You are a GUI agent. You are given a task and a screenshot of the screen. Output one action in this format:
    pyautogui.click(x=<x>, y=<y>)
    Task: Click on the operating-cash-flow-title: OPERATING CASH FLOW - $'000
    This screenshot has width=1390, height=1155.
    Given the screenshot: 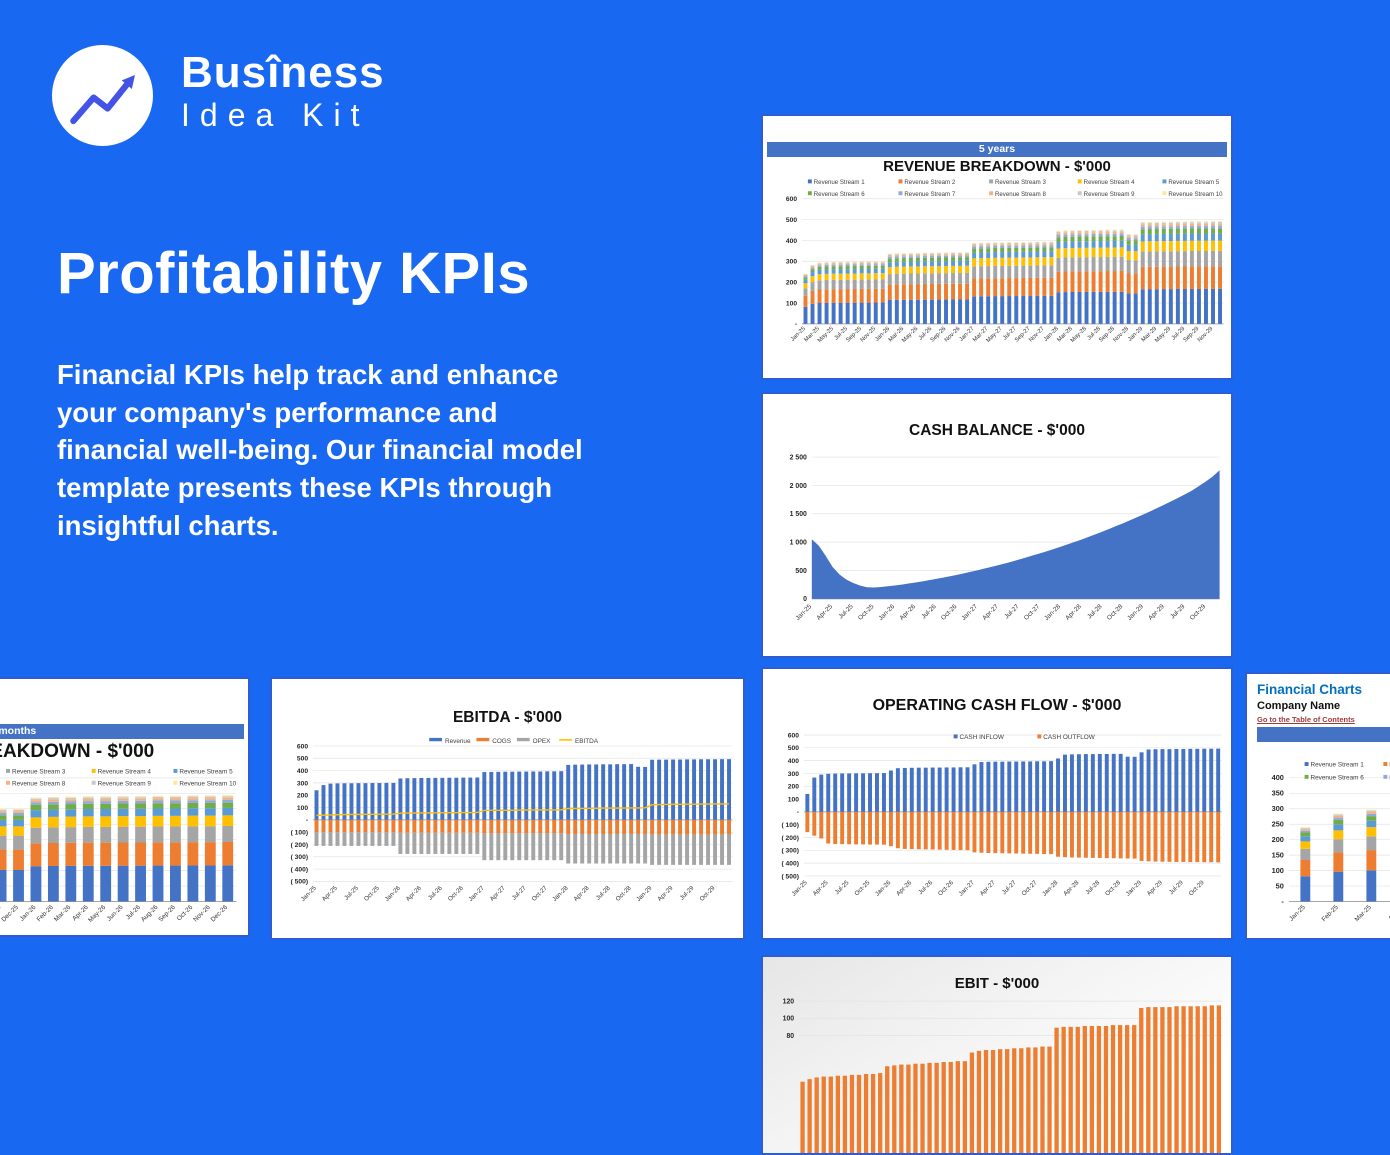 What is the action you would take?
    pyautogui.click(x=997, y=705)
    